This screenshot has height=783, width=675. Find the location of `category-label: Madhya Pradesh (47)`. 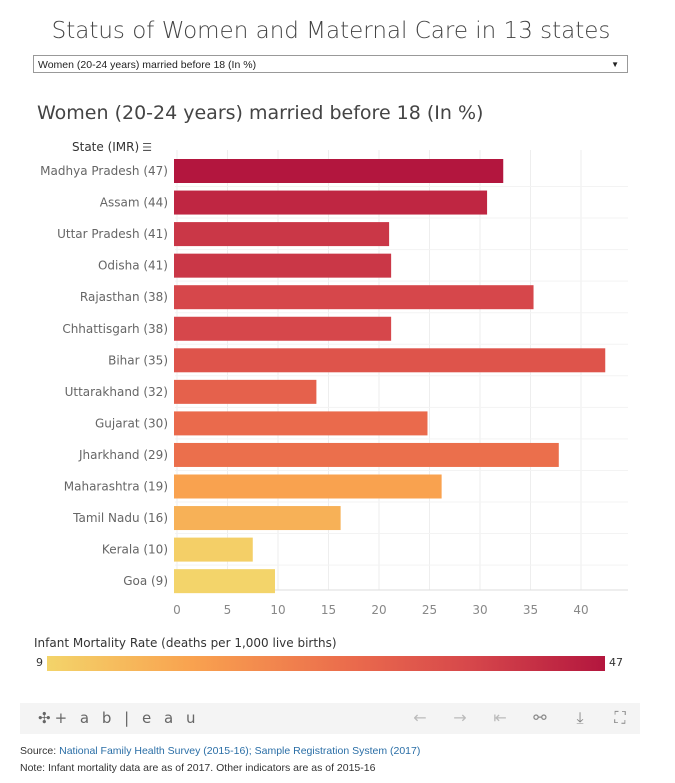

category-label: Madhya Pradesh (47) is located at coordinates (104, 171).